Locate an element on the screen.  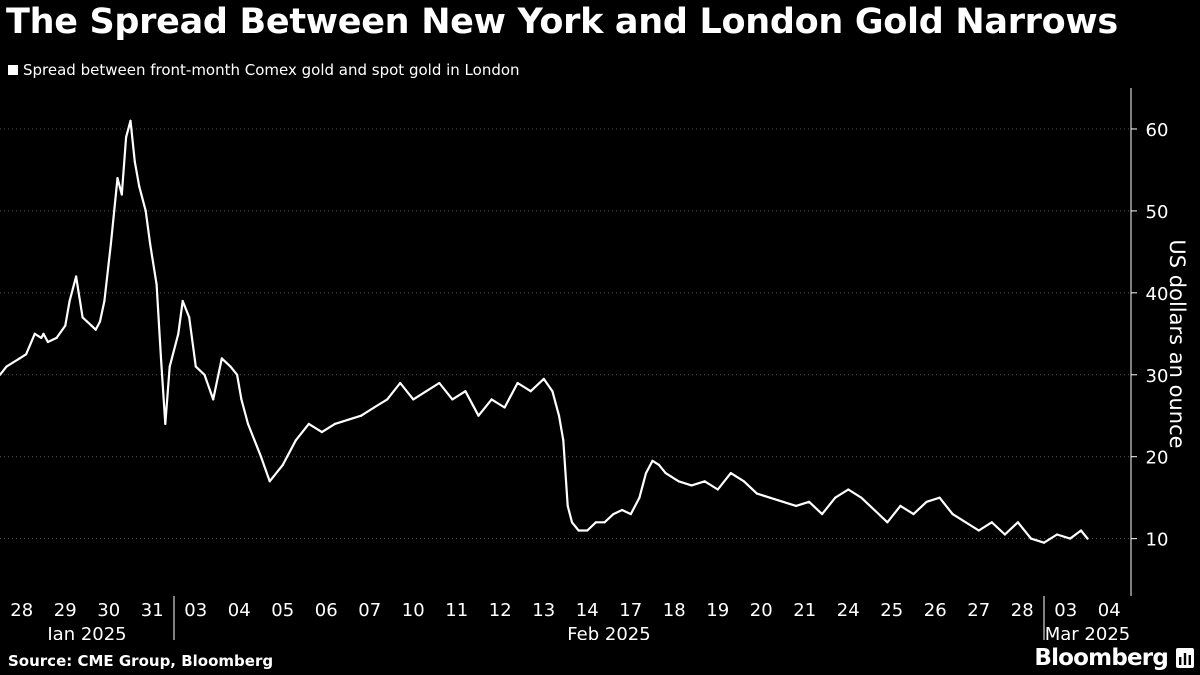
x-tick-label-0: 28 is located at coordinates (21, 610).